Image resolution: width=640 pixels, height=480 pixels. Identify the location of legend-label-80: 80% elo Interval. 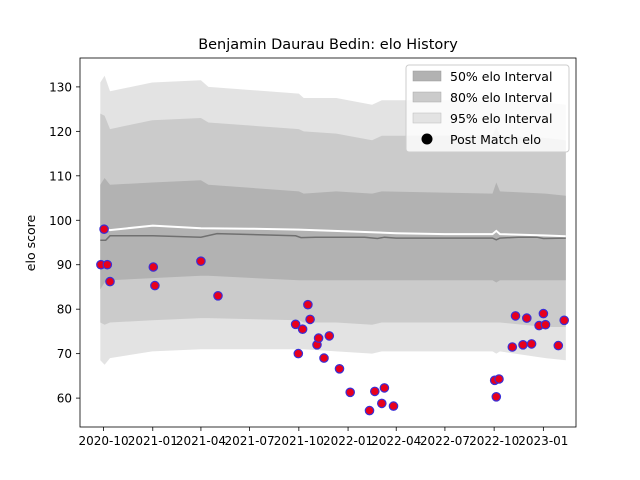
(501, 97).